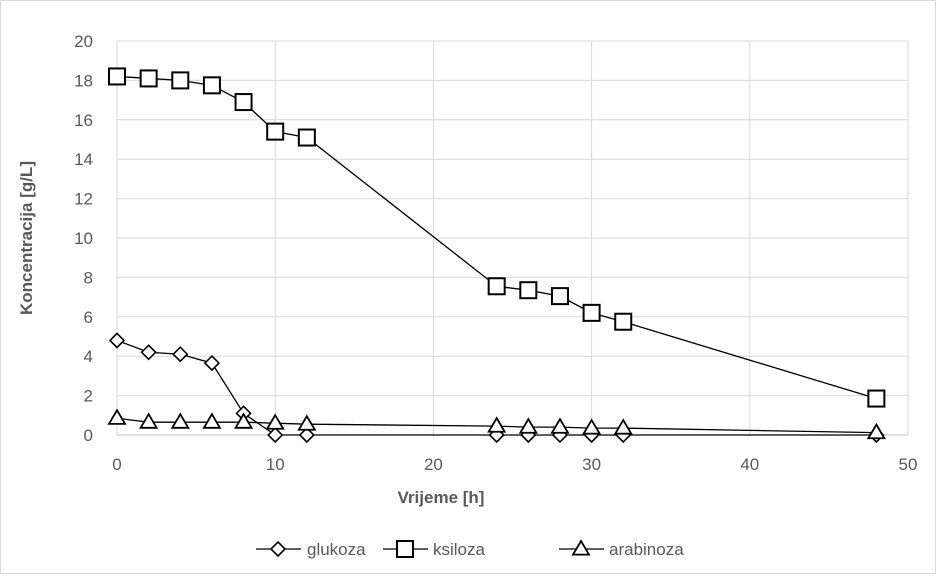 Image resolution: width=936 pixels, height=578 pixels. I want to click on y-axis-title: Koncentracija [g/L], so click(26, 238).